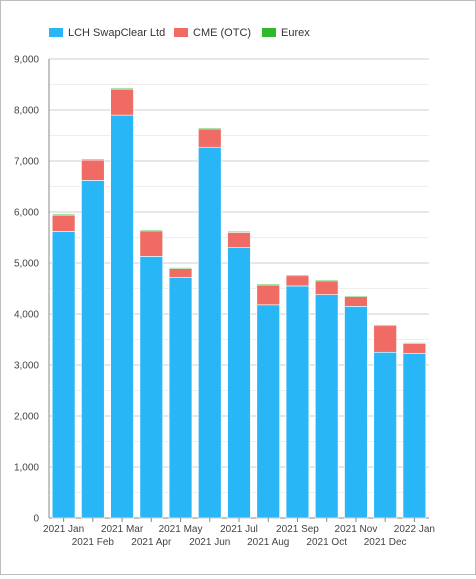 The image size is (476, 579). Describe the element at coordinates (209, 542) in the screenshot. I see `x-tick-label: 2021 Jun` at that location.